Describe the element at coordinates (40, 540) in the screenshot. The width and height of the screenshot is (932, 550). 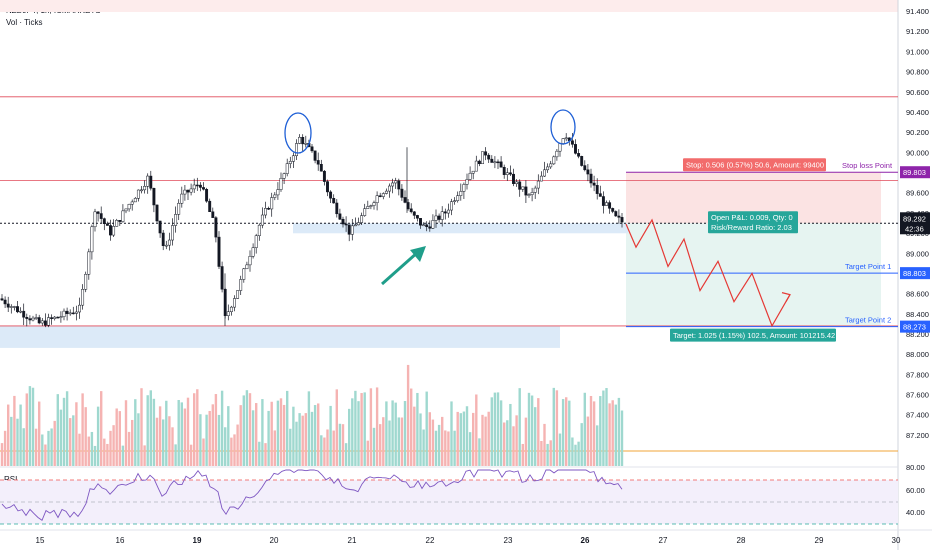
I see `time-tick-label: 15` at that location.